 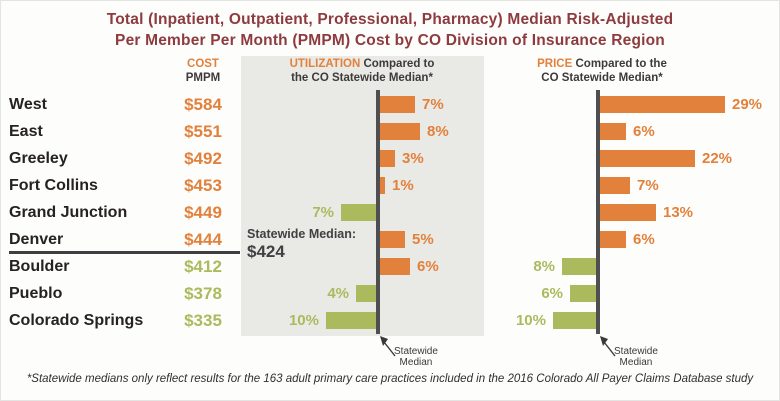 What do you see at coordinates (203, 131) in the screenshot?
I see `cost-value: $551` at bounding box center [203, 131].